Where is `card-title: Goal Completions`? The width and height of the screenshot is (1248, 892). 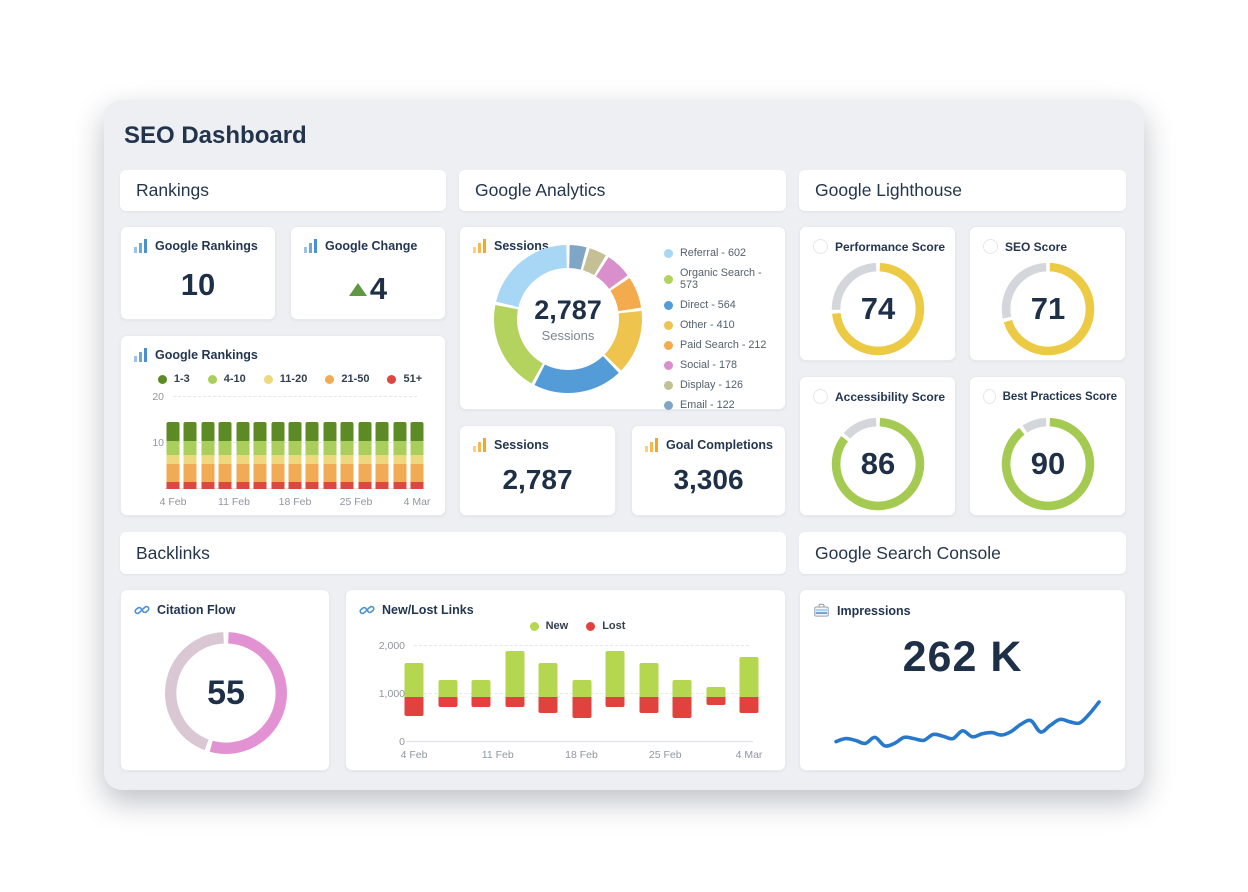
card-title: Goal Completions is located at coordinates (719, 445).